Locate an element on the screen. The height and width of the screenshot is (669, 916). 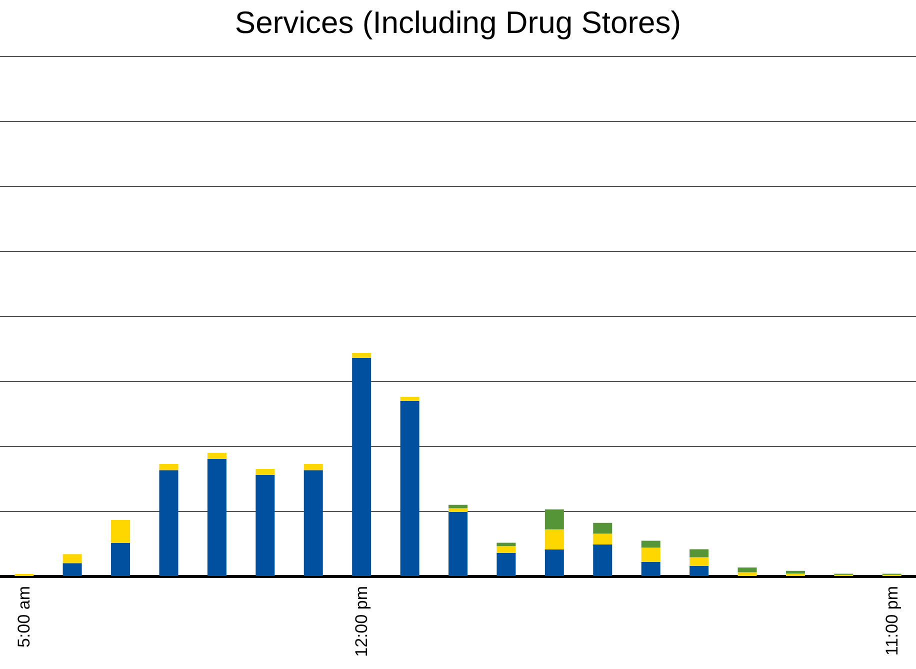
x-tick-label: 5:00 am is located at coordinates (24, 617).